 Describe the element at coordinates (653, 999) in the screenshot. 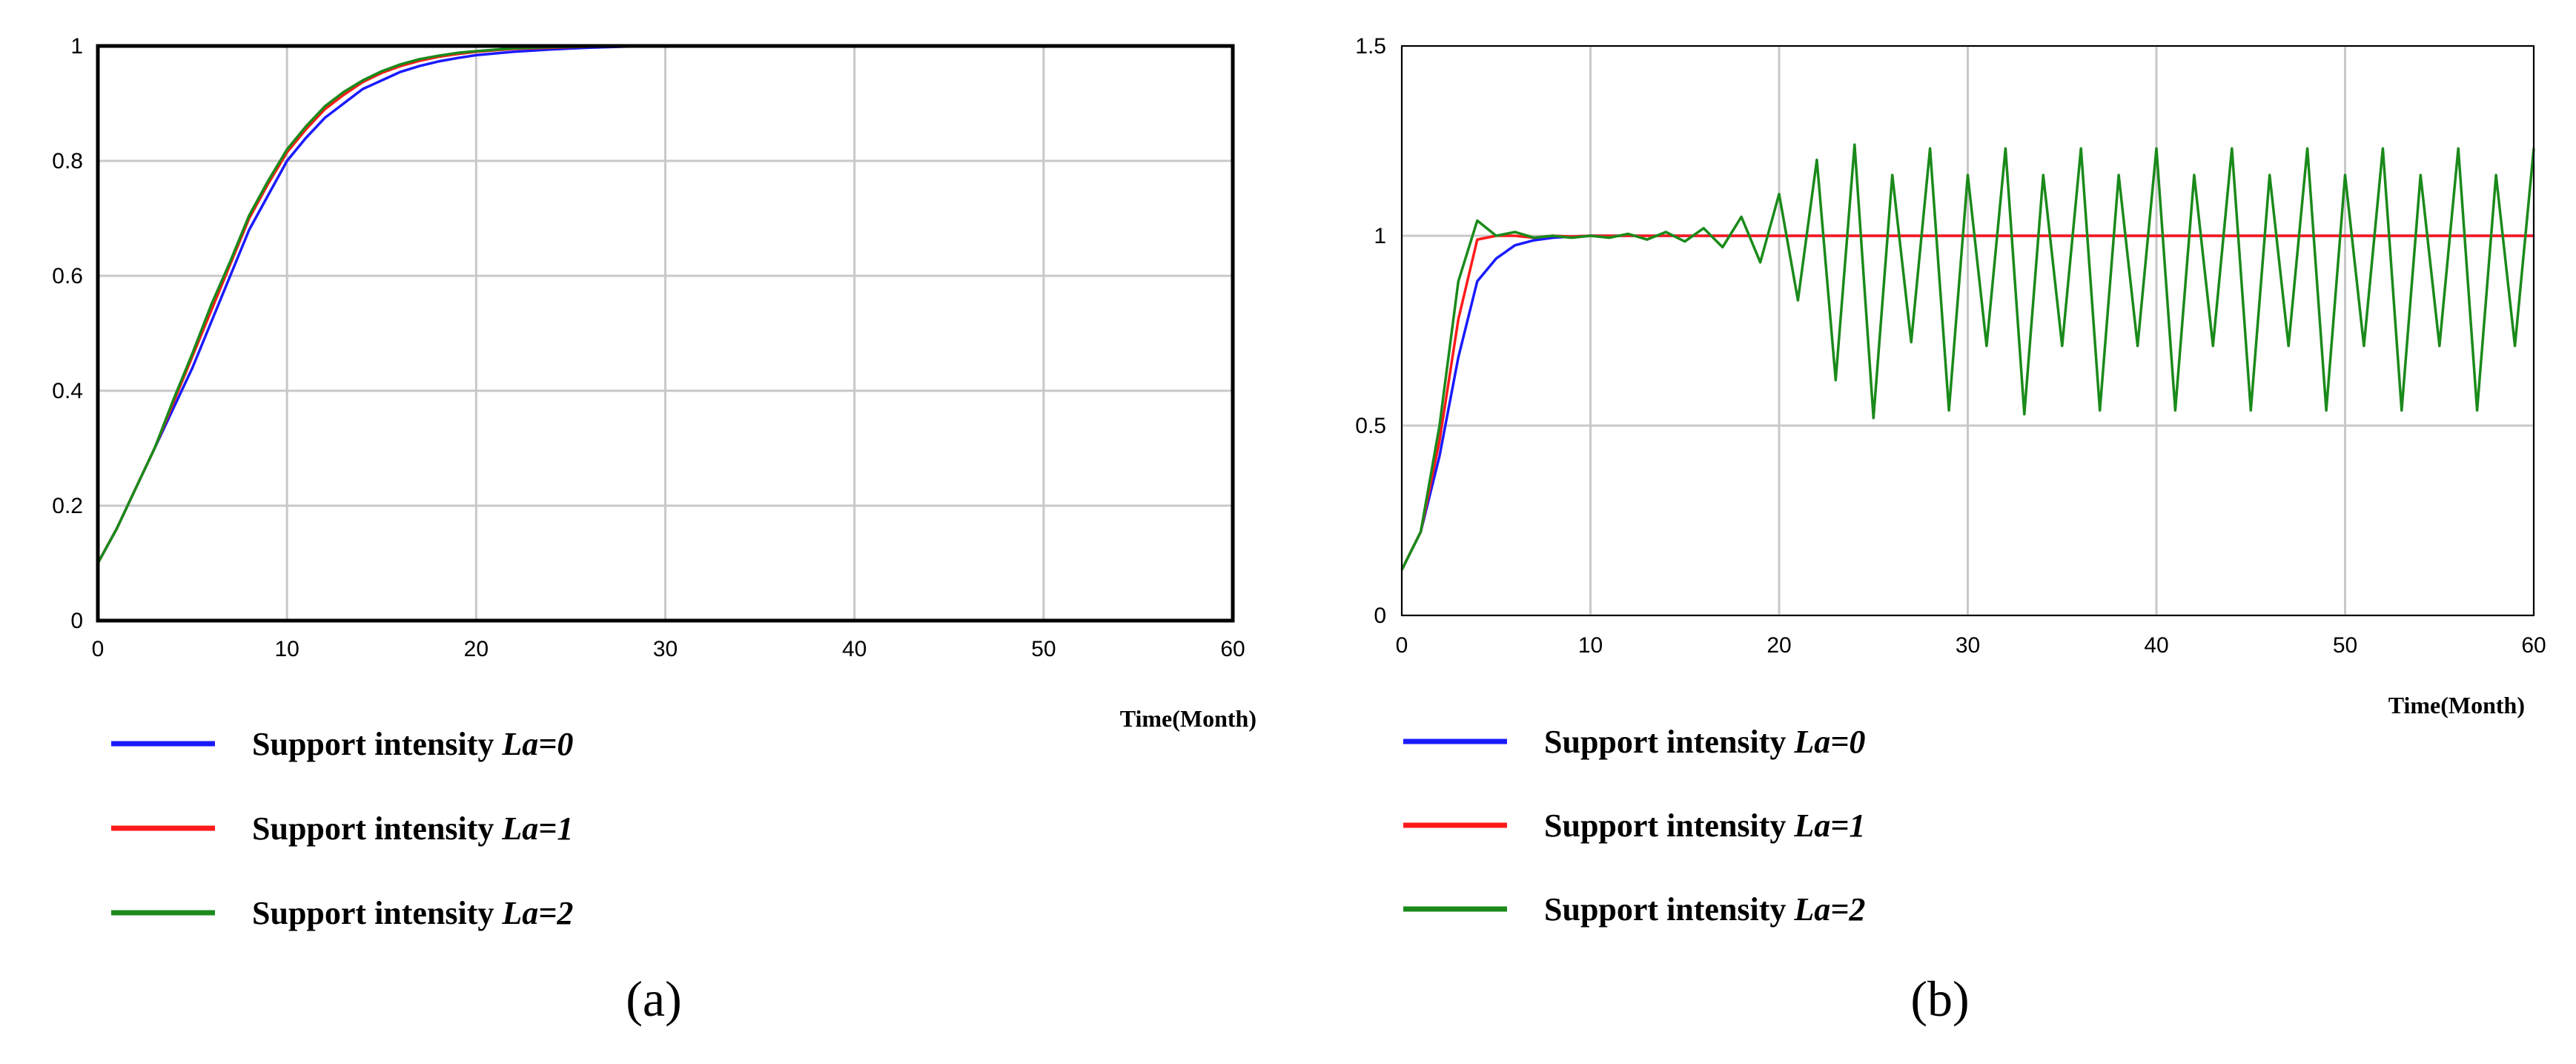

I see `caption-a: (a)` at that location.